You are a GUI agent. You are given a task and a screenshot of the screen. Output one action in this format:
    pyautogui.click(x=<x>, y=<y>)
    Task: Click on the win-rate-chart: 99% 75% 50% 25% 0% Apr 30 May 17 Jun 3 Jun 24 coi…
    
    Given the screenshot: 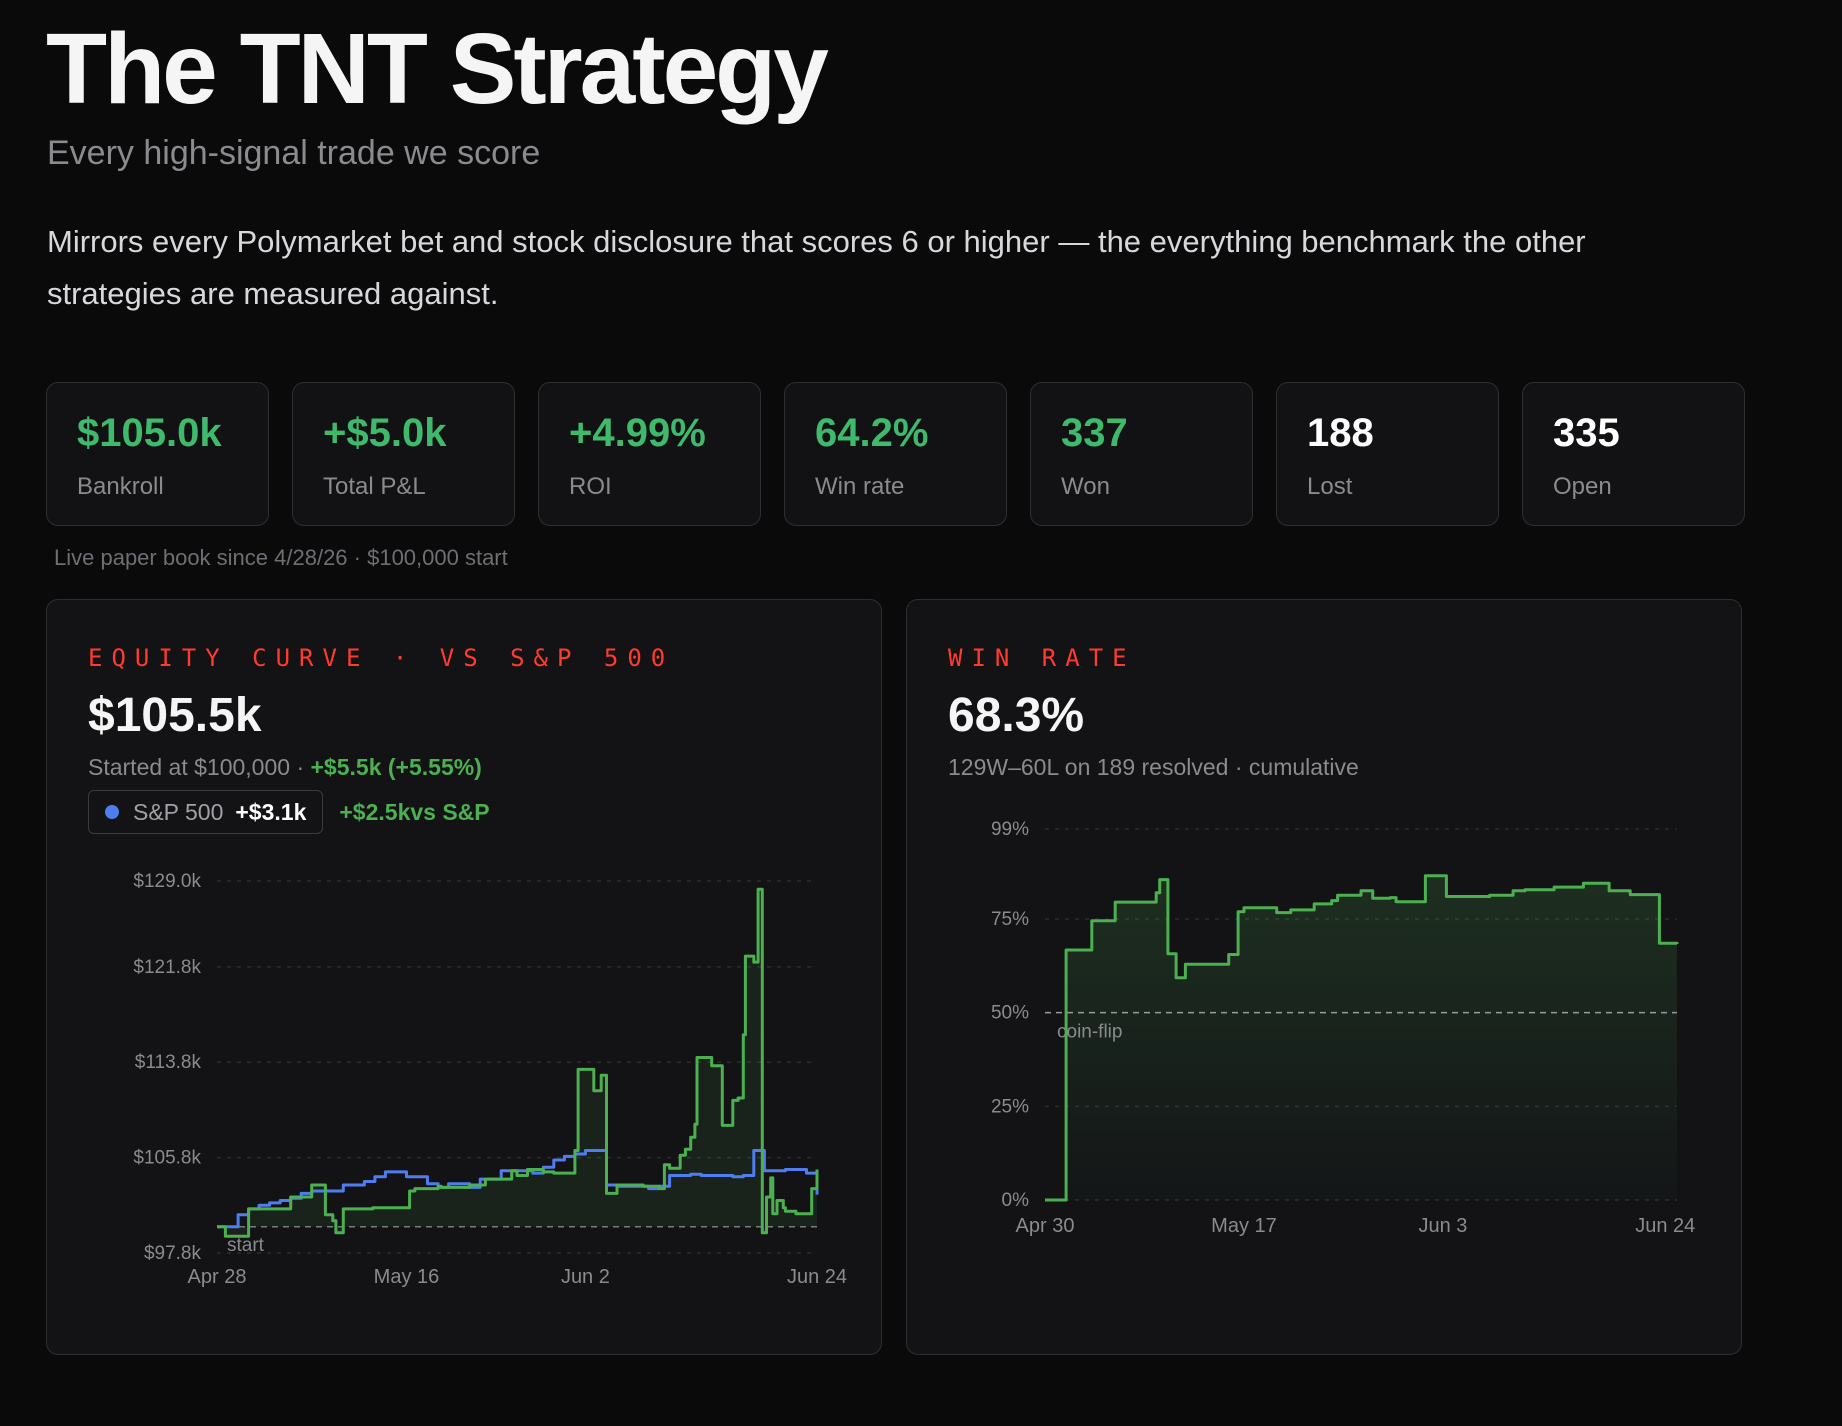 What is the action you would take?
    pyautogui.click(x=1343, y=1028)
    